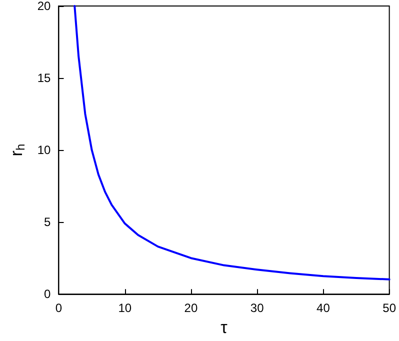 The image size is (399, 341). Describe the element at coordinates (17, 150) in the screenshot. I see `y-axis-title: rh` at that location.